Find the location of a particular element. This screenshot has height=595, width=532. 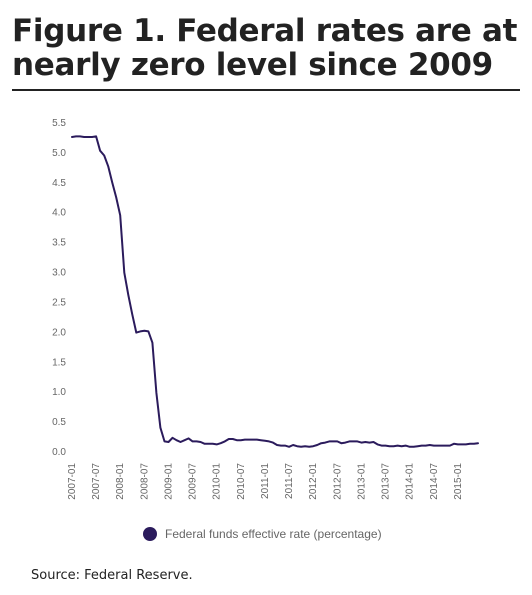

y-tick-label: 1.0 is located at coordinates (59, 392).